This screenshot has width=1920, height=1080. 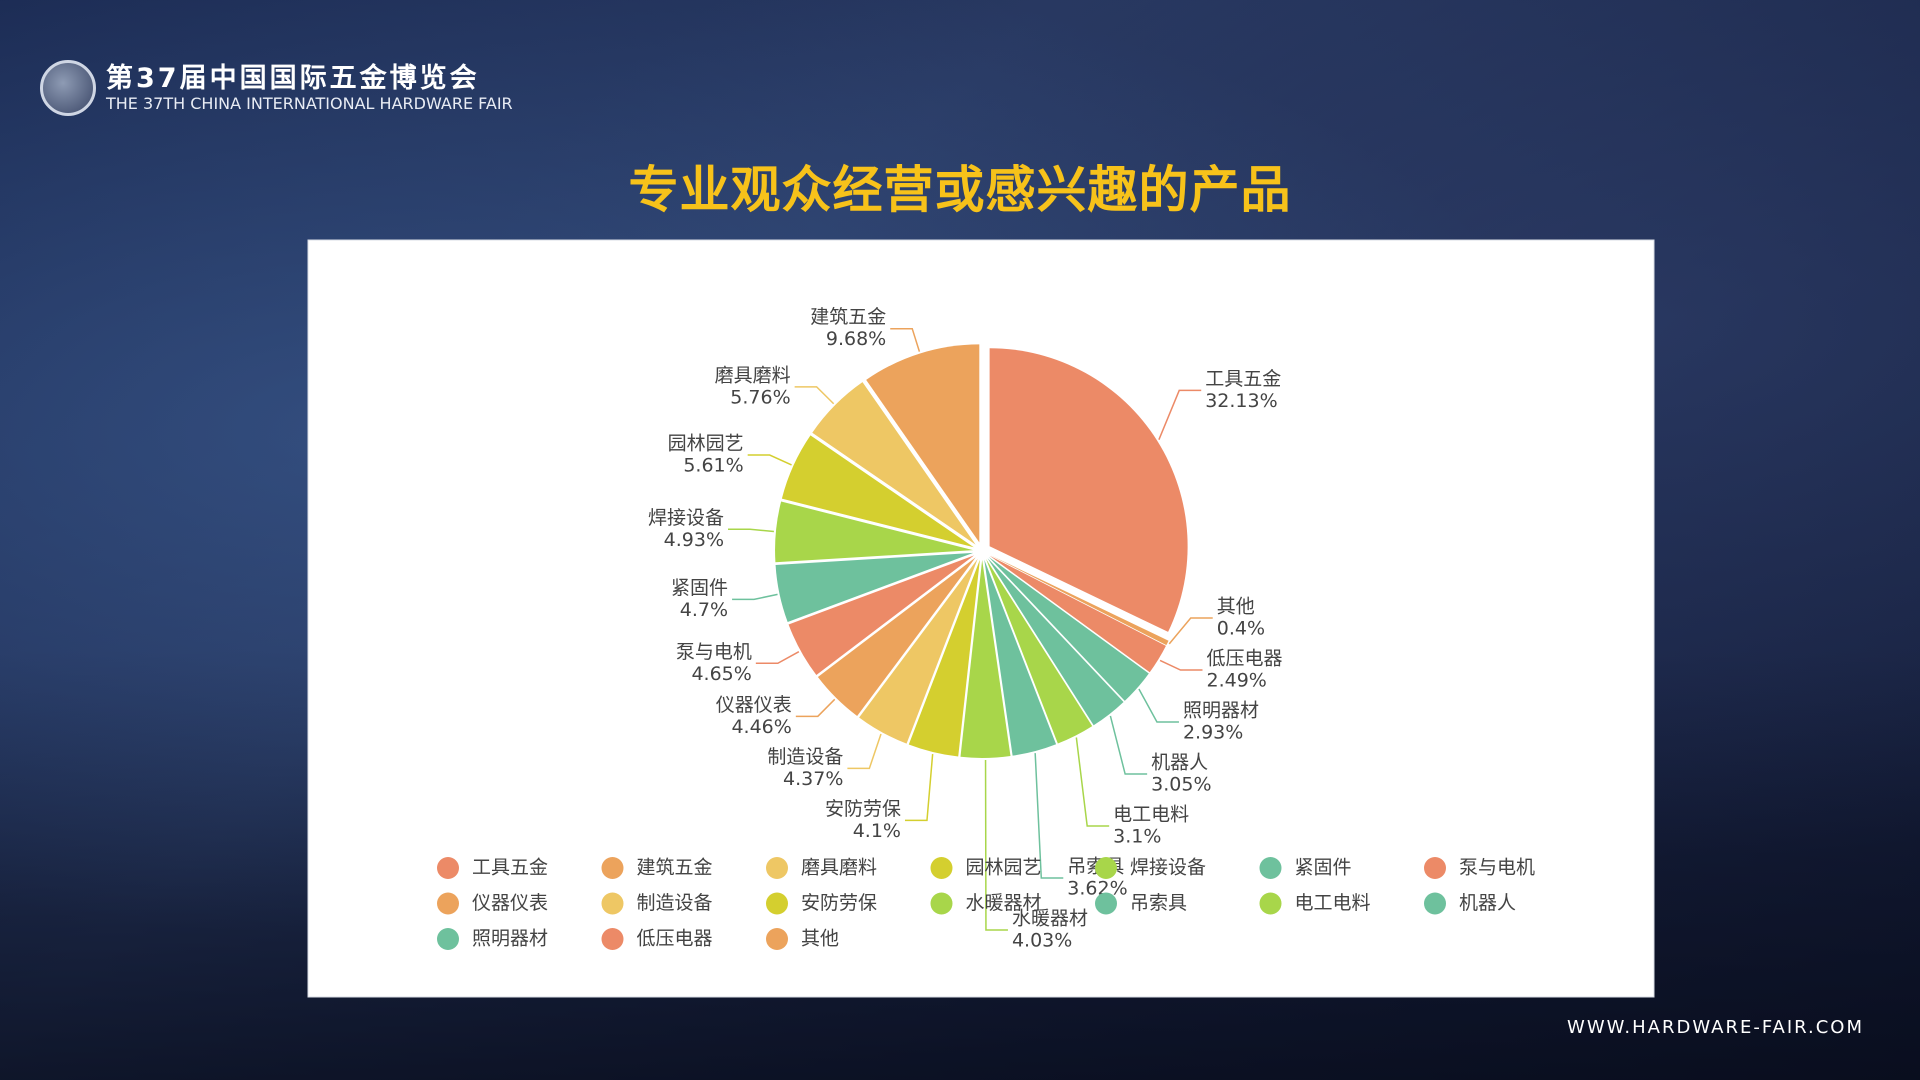 What do you see at coordinates (704, 610) in the screenshot?
I see `slice-value-label: 4.7%` at bounding box center [704, 610].